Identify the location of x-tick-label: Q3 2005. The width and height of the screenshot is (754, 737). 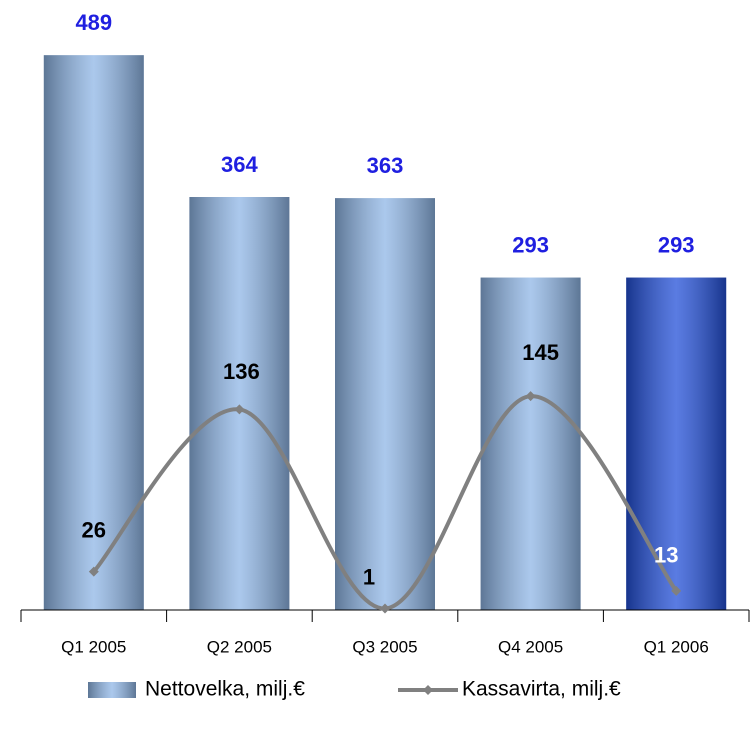
(384, 646).